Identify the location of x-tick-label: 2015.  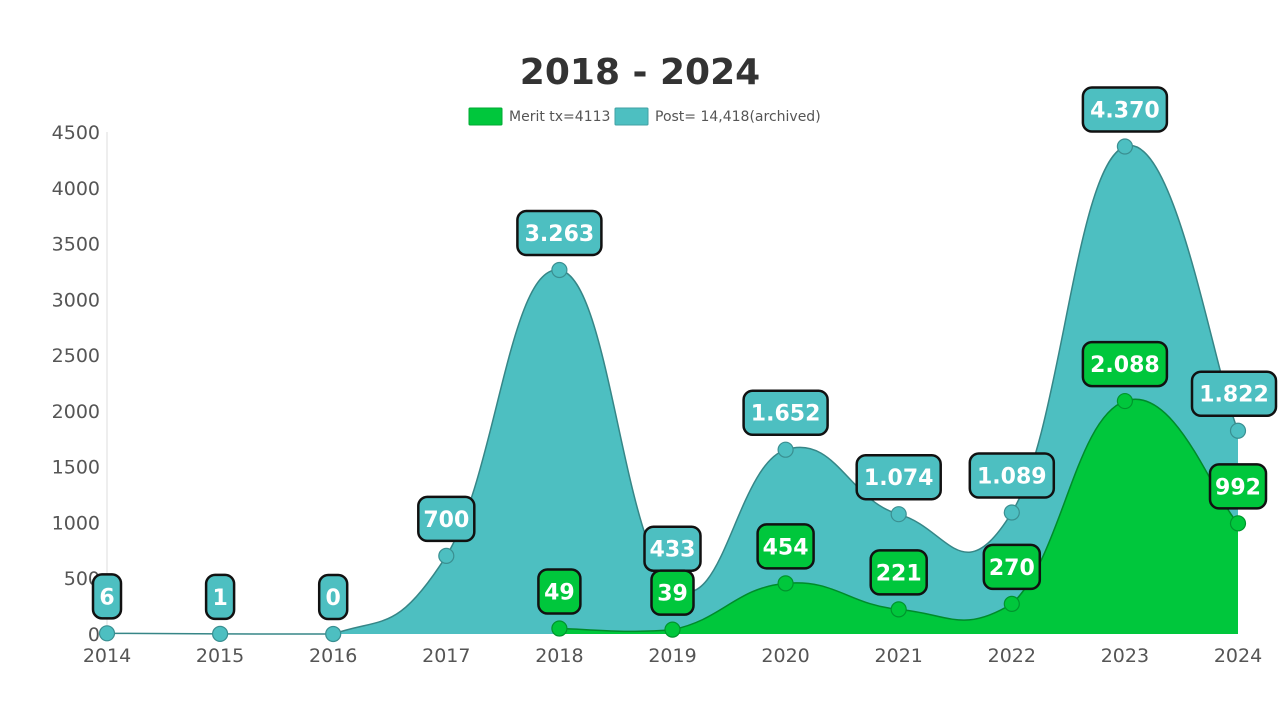
(220, 656).